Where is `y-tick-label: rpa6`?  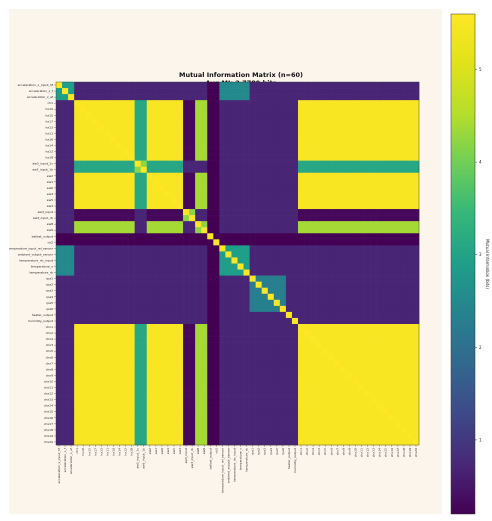 y-tick-label: rpa6 is located at coordinates (49, 309).